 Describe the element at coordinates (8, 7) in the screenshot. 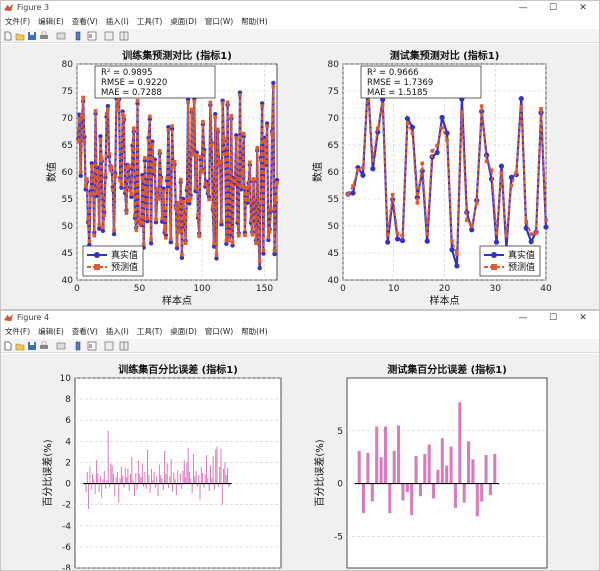

I see `matlab-icon` at that location.